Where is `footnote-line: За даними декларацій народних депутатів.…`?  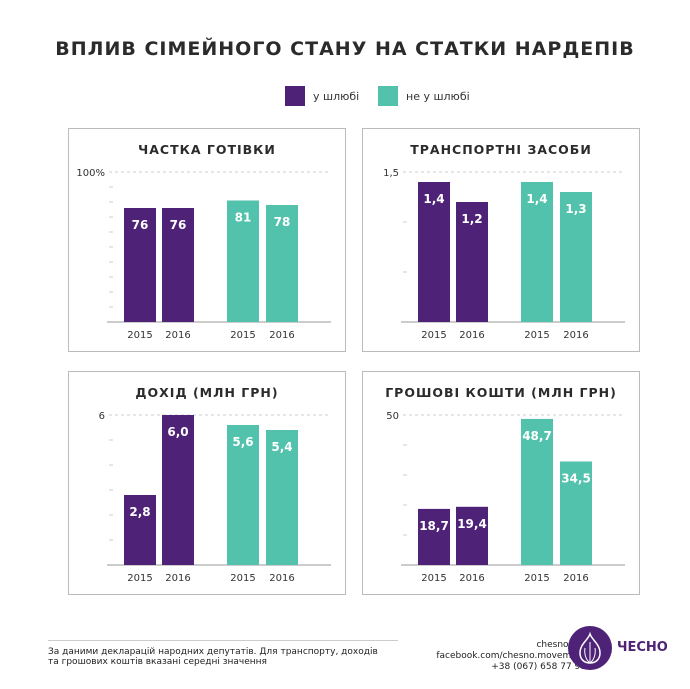
footnote-line: За даними декларацій народних депутатів.… is located at coordinates (213, 652).